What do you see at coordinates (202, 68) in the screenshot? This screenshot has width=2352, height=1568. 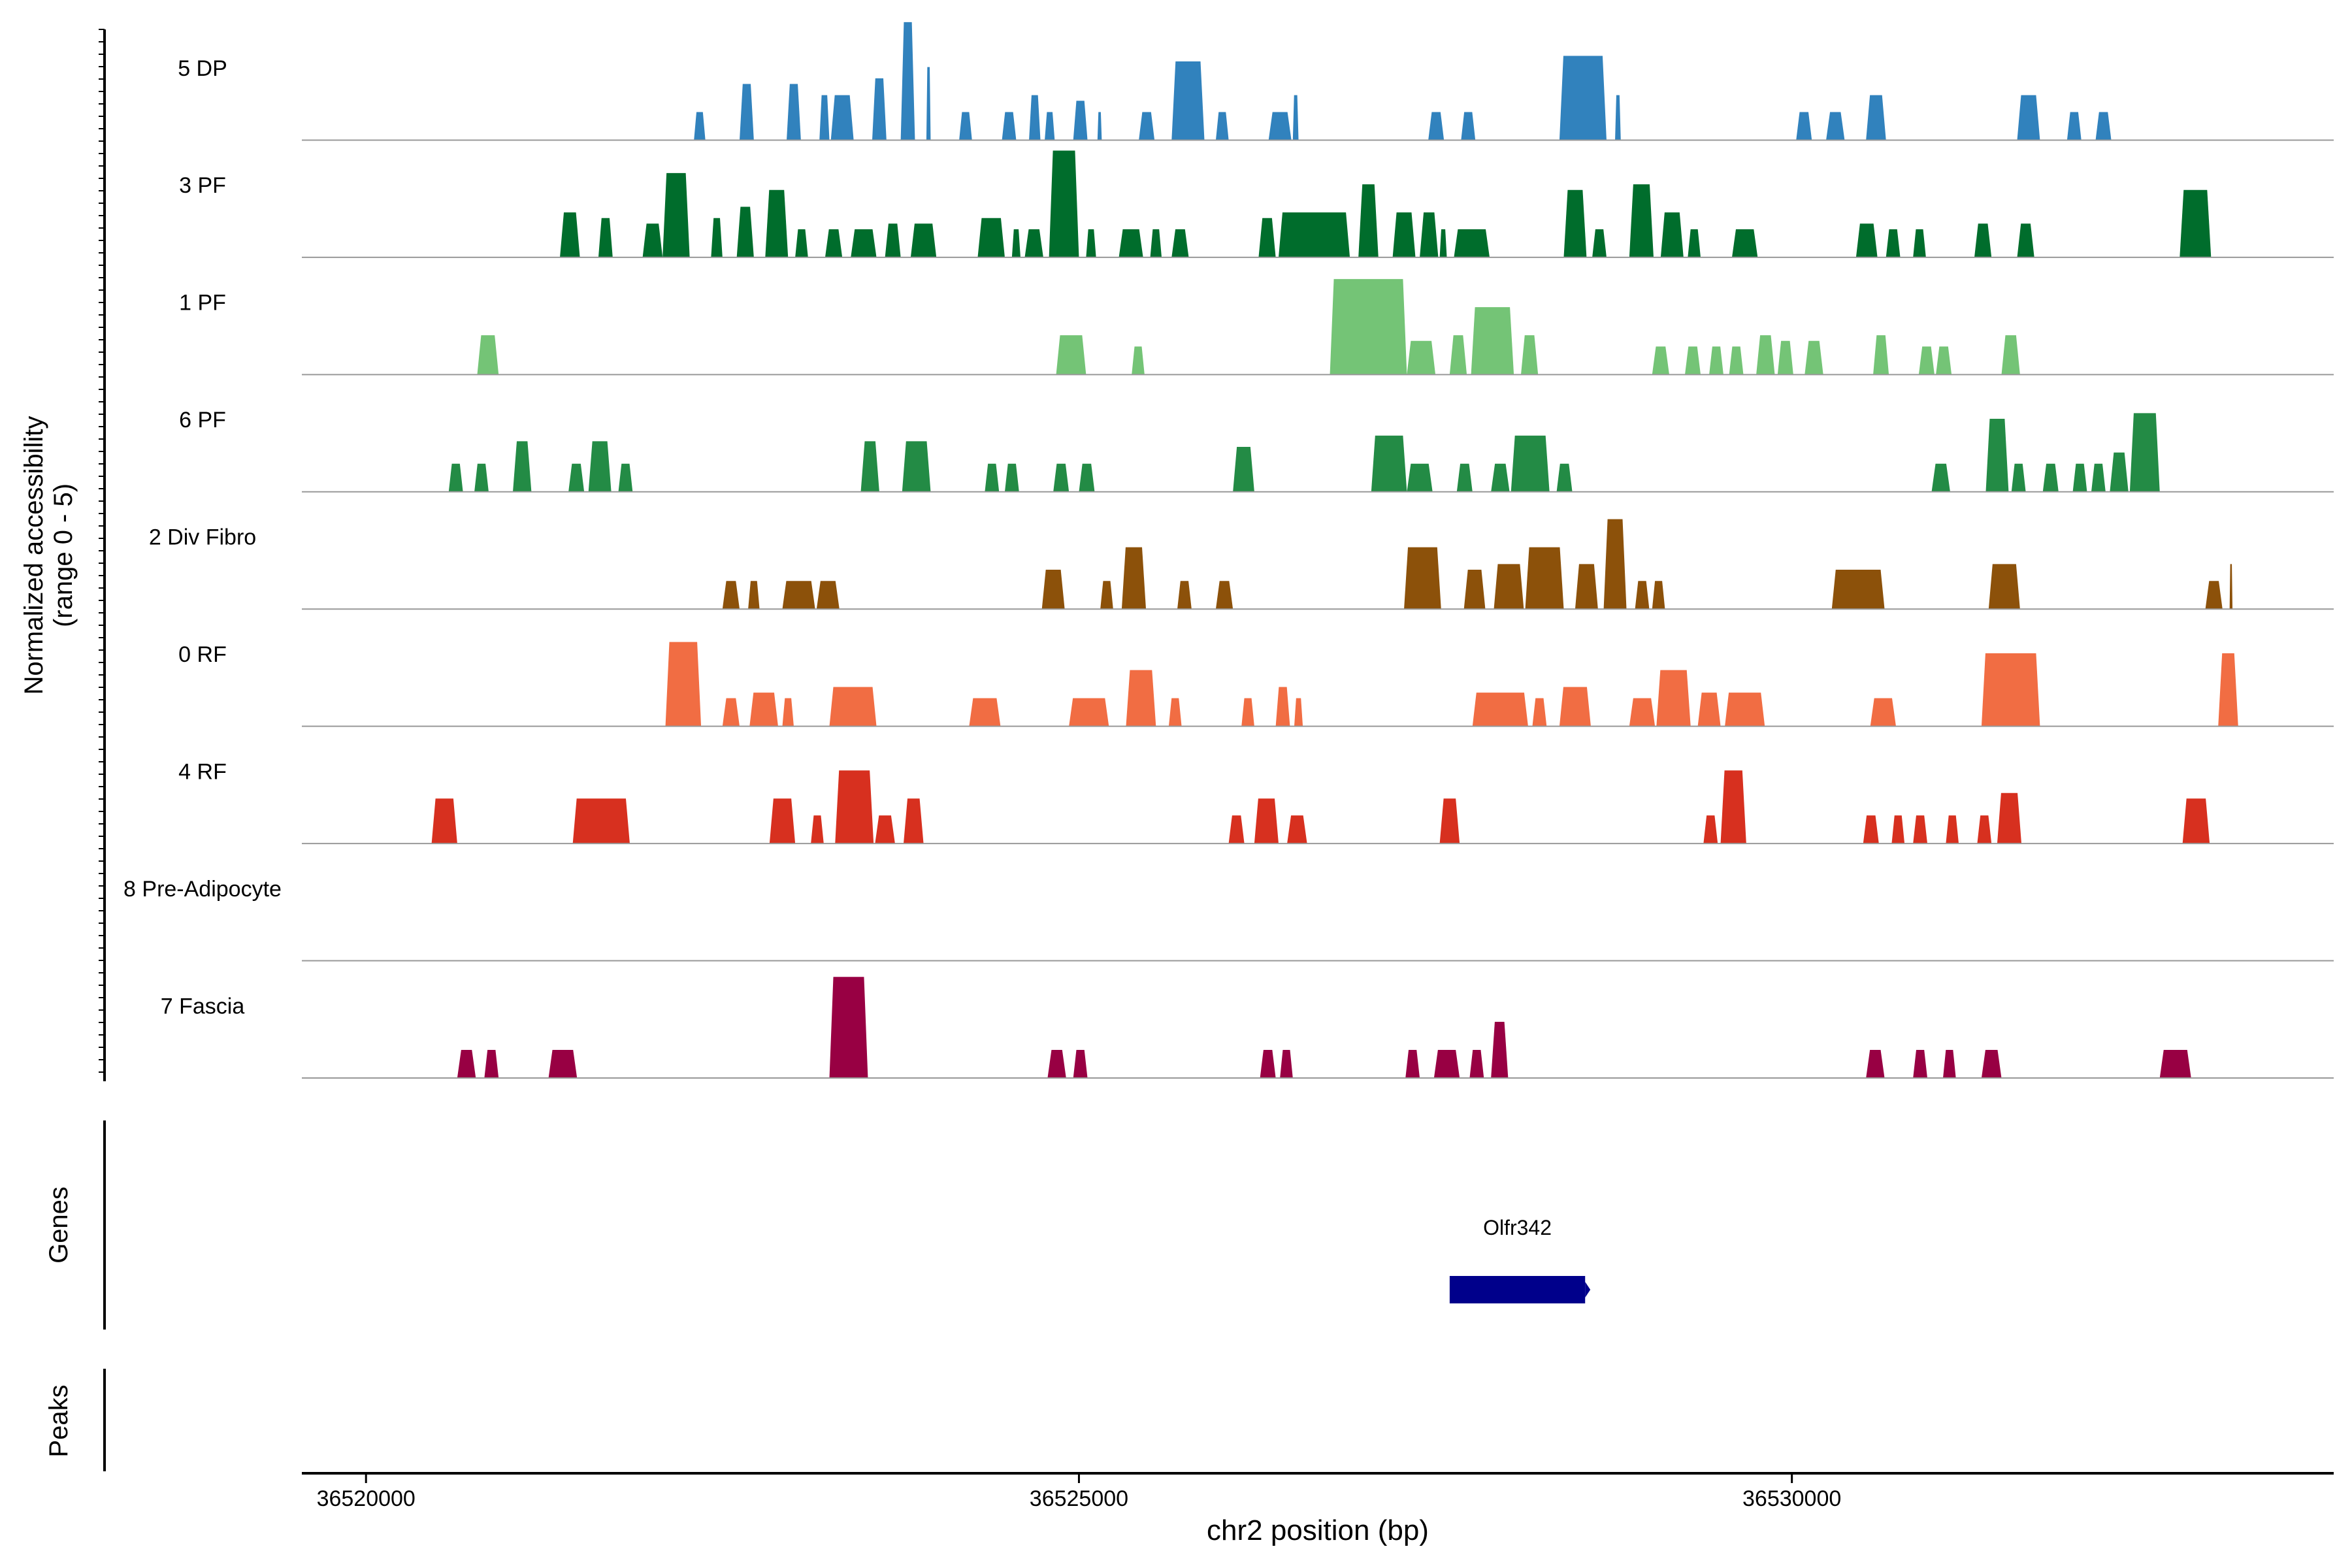 I see `track-label: 5 DP` at bounding box center [202, 68].